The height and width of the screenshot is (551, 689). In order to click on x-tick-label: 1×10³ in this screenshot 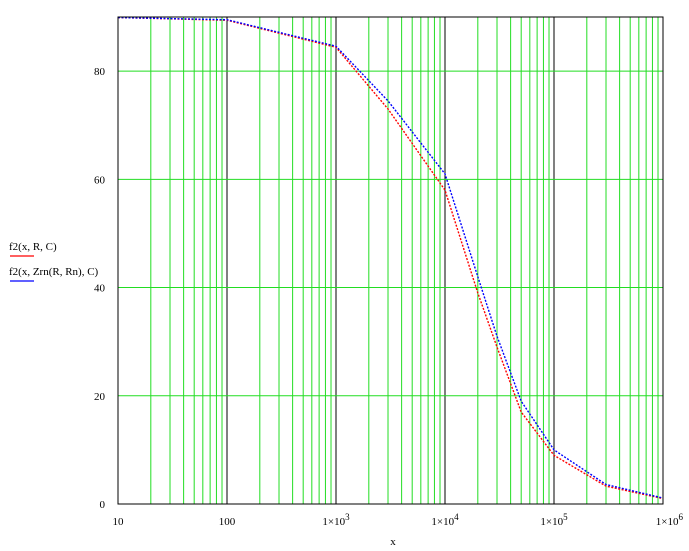, I will do `click(336, 520)`.